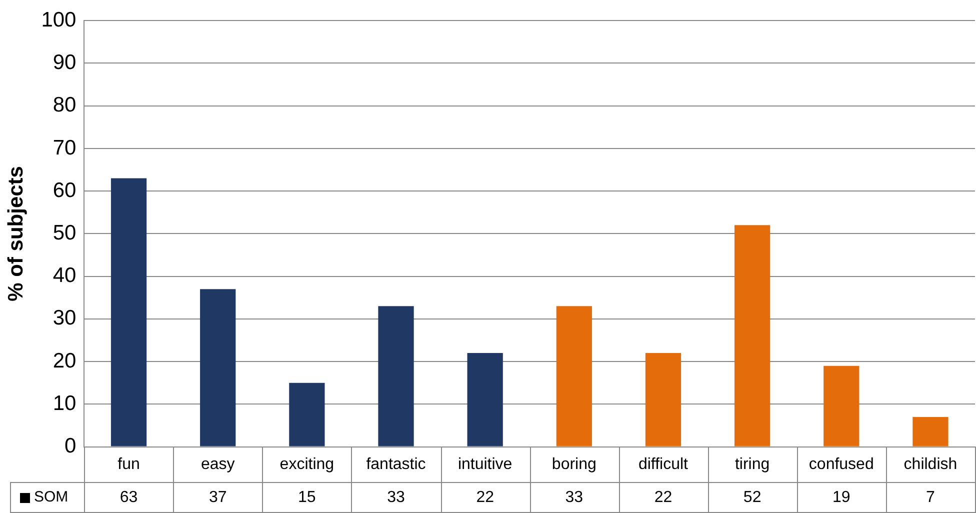 The height and width of the screenshot is (513, 976). What do you see at coordinates (51, 497) in the screenshot?
I see `text: SOM` at bounding box center [51, 497].